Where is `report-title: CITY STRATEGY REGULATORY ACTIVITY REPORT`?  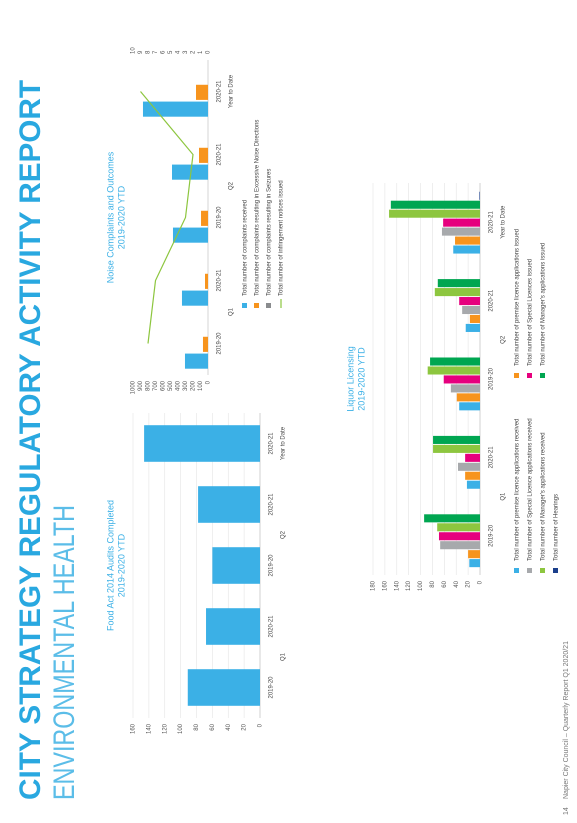 report-title: CITY STRATEGY REGULATORY ACTIVITY REPORT is located at coordinates (30, 440).